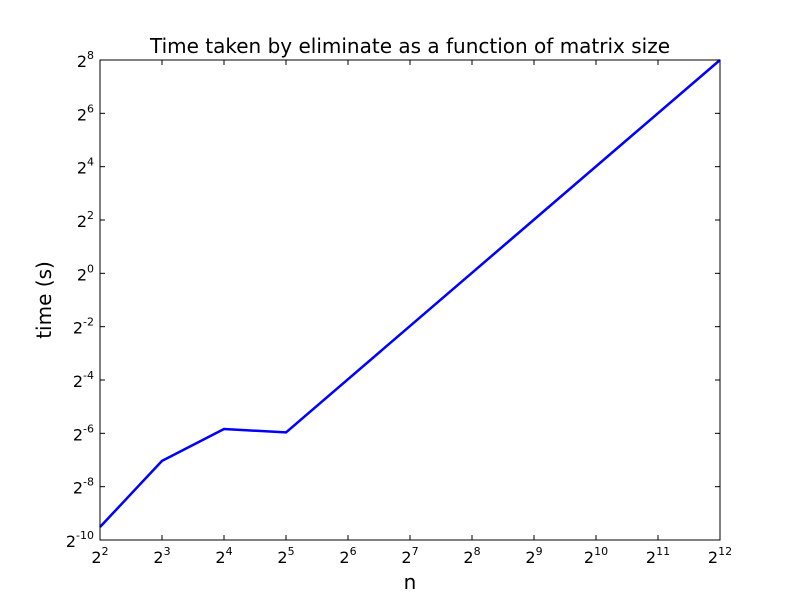 This screenshot has height=600, width=800. I want to click on y-tick-label: 20, so click(85, 273).